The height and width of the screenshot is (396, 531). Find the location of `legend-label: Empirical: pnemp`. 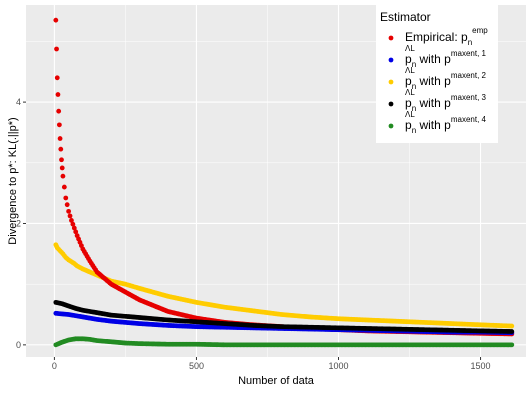

legend-label: Empirical: pnemp is located at coordinates (446, 36).